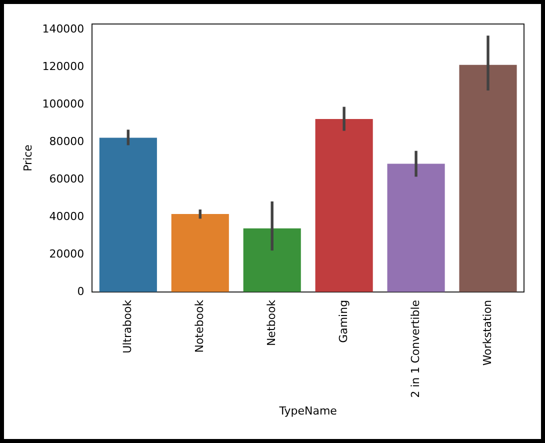  Describe the element at coordinates (80, 291) in the screenshot. I see `y-tick-label: 0` at that location.